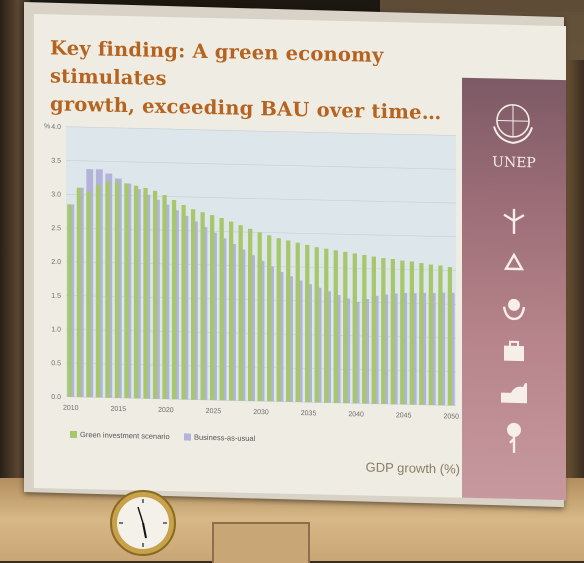 Image resolution: width=584 pixels, height=563 pixels. Describe the element at coordinates (56, 397) in the screenshot. I see `y-tick-label: 0.0` at that location.